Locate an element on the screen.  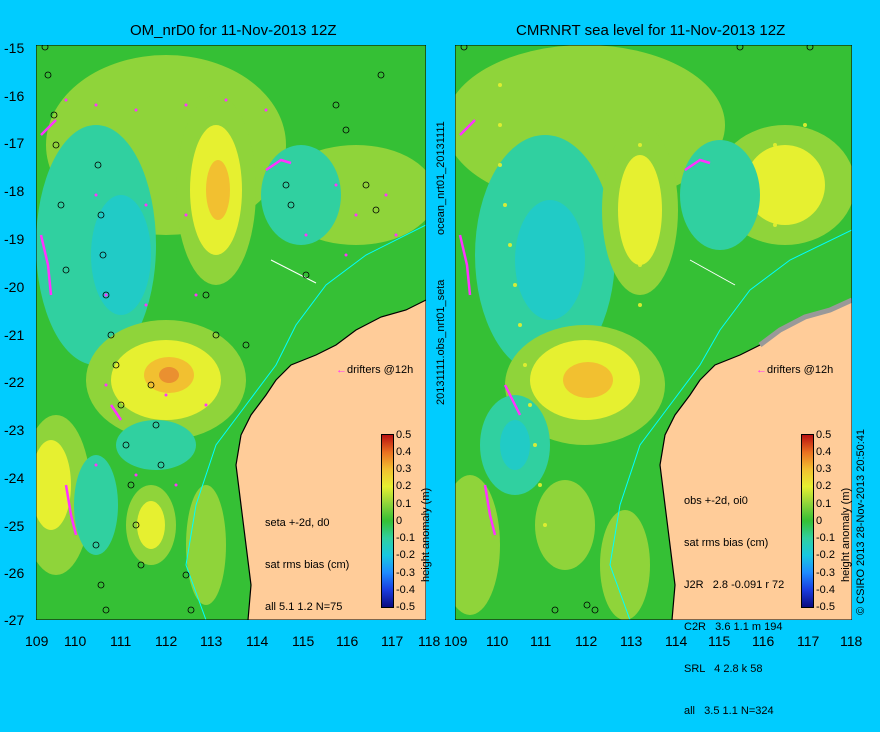
right-colorbar is located at coordinates (807, 521).